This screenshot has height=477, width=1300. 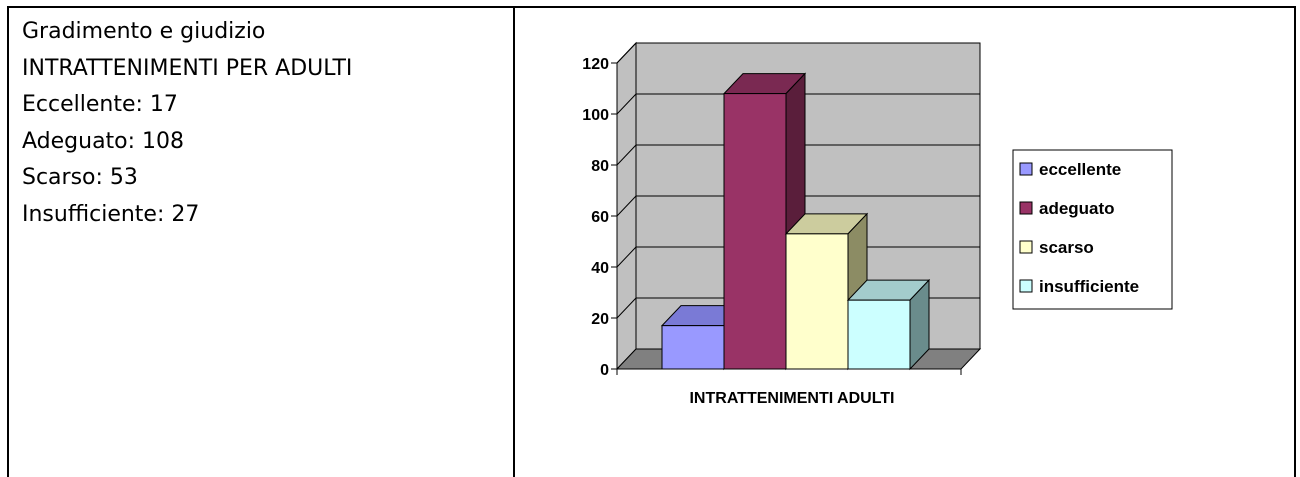 What do you see at coordinates (595, 115) in the screenshot?
I see `y-tick-label: 100` at bounding box center [595, 115].